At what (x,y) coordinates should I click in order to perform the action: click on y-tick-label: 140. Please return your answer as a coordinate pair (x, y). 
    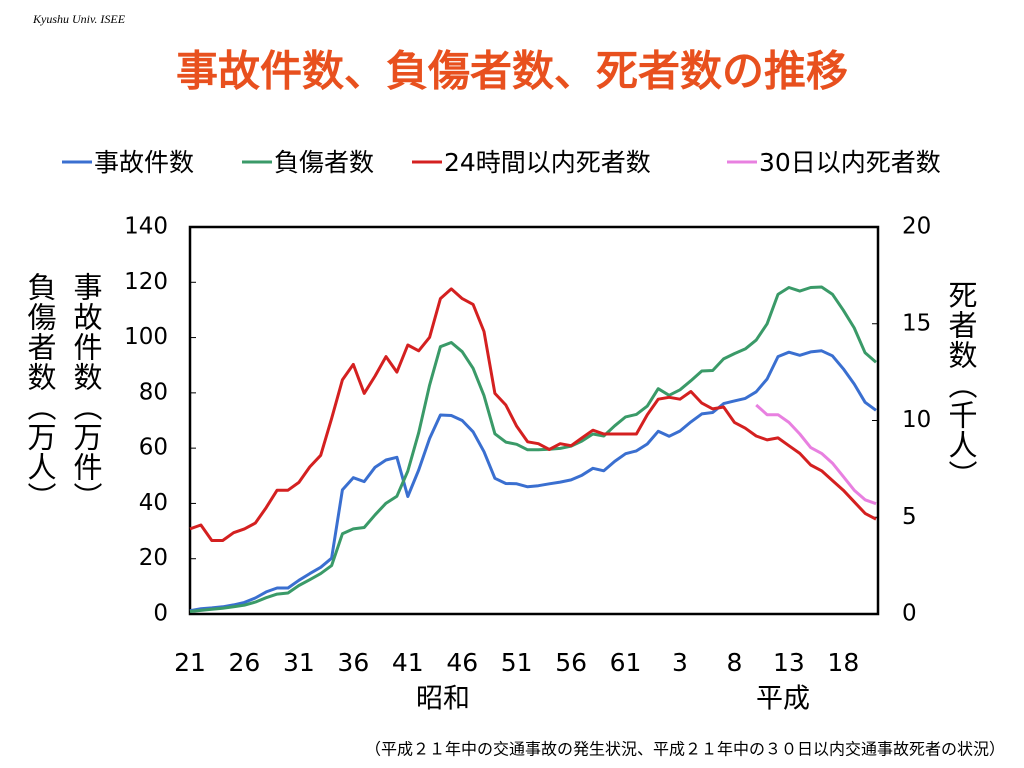
    Looking at the image, I should click on (146, 227).